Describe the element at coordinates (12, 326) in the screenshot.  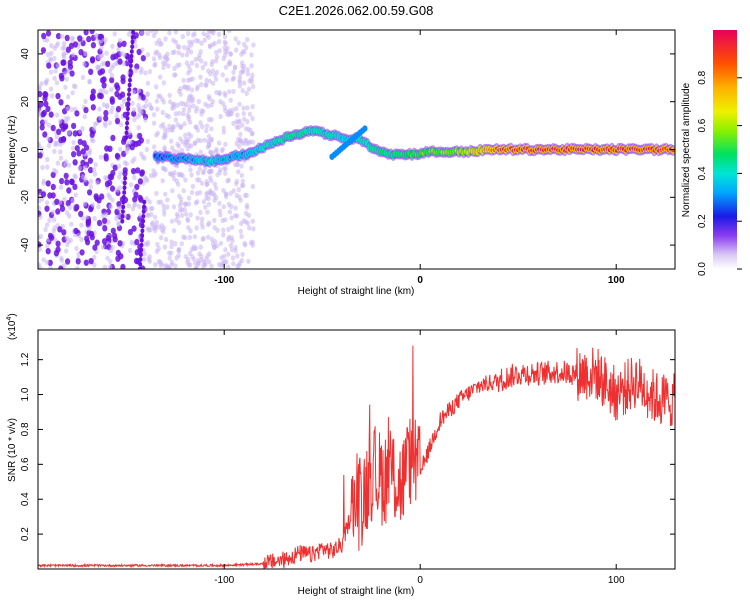
I see `svg-text: (x104)` at that location.